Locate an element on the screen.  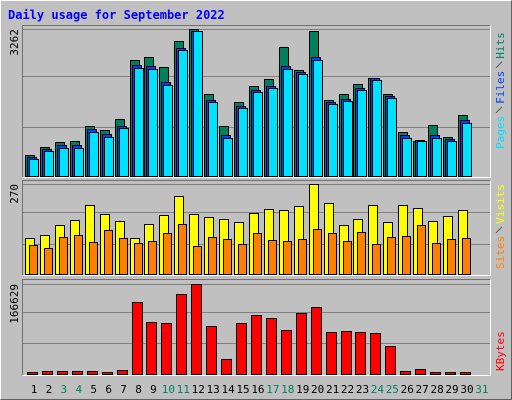
x-tick-label: 22 is located at coordinates (347, 389).